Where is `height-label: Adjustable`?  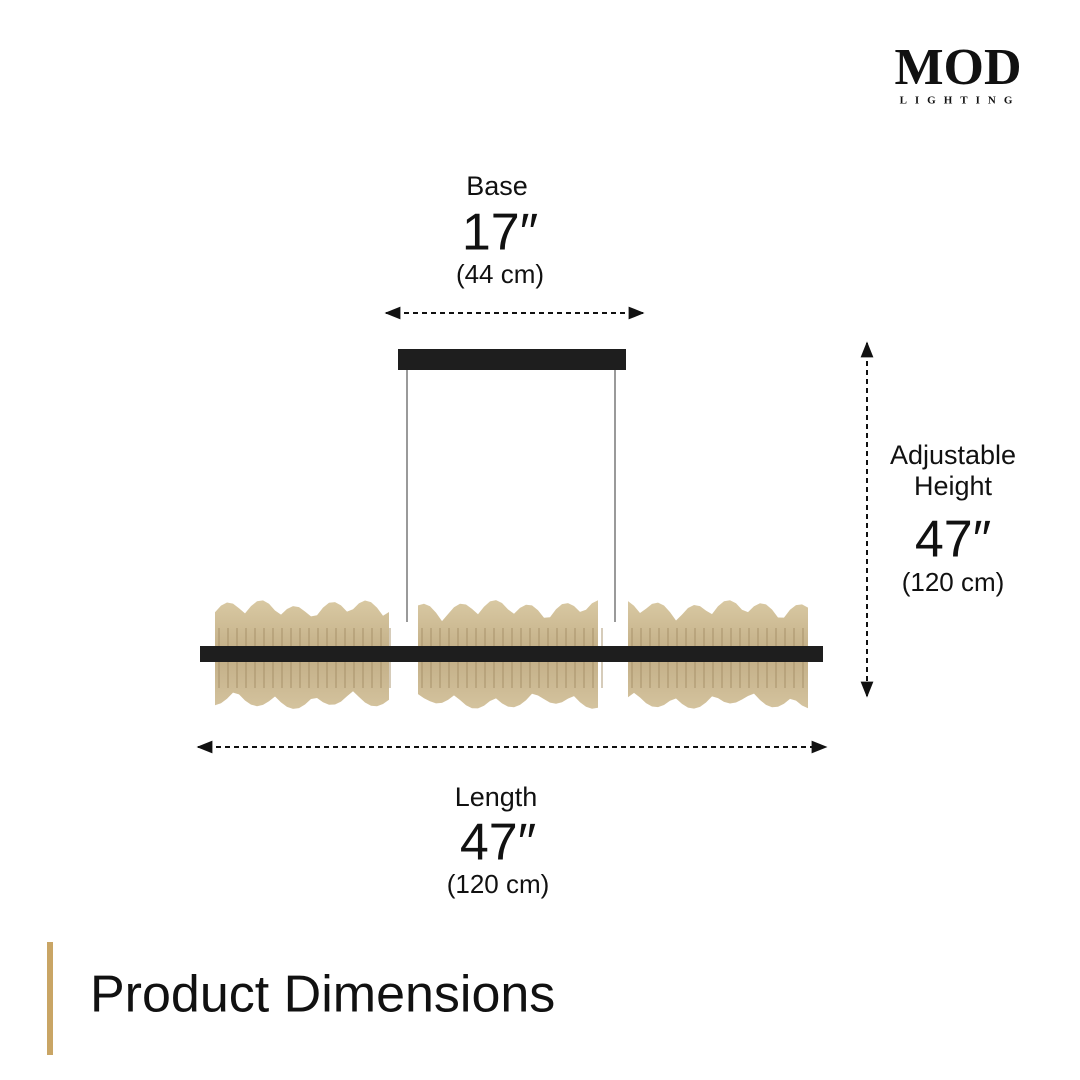
height-label: Adjustable is located at coordinates (953, 455).